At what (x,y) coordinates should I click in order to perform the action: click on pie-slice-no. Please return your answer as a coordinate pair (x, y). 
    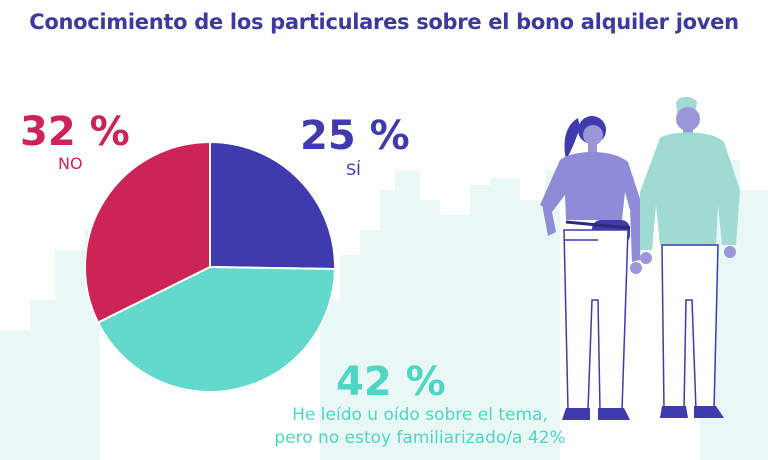
    Looking at the image, I should click on (147, 232).